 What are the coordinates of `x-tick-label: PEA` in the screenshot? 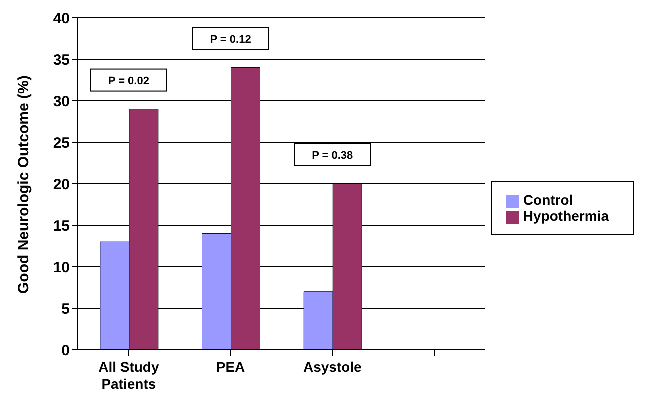 It's located at (231, 367).